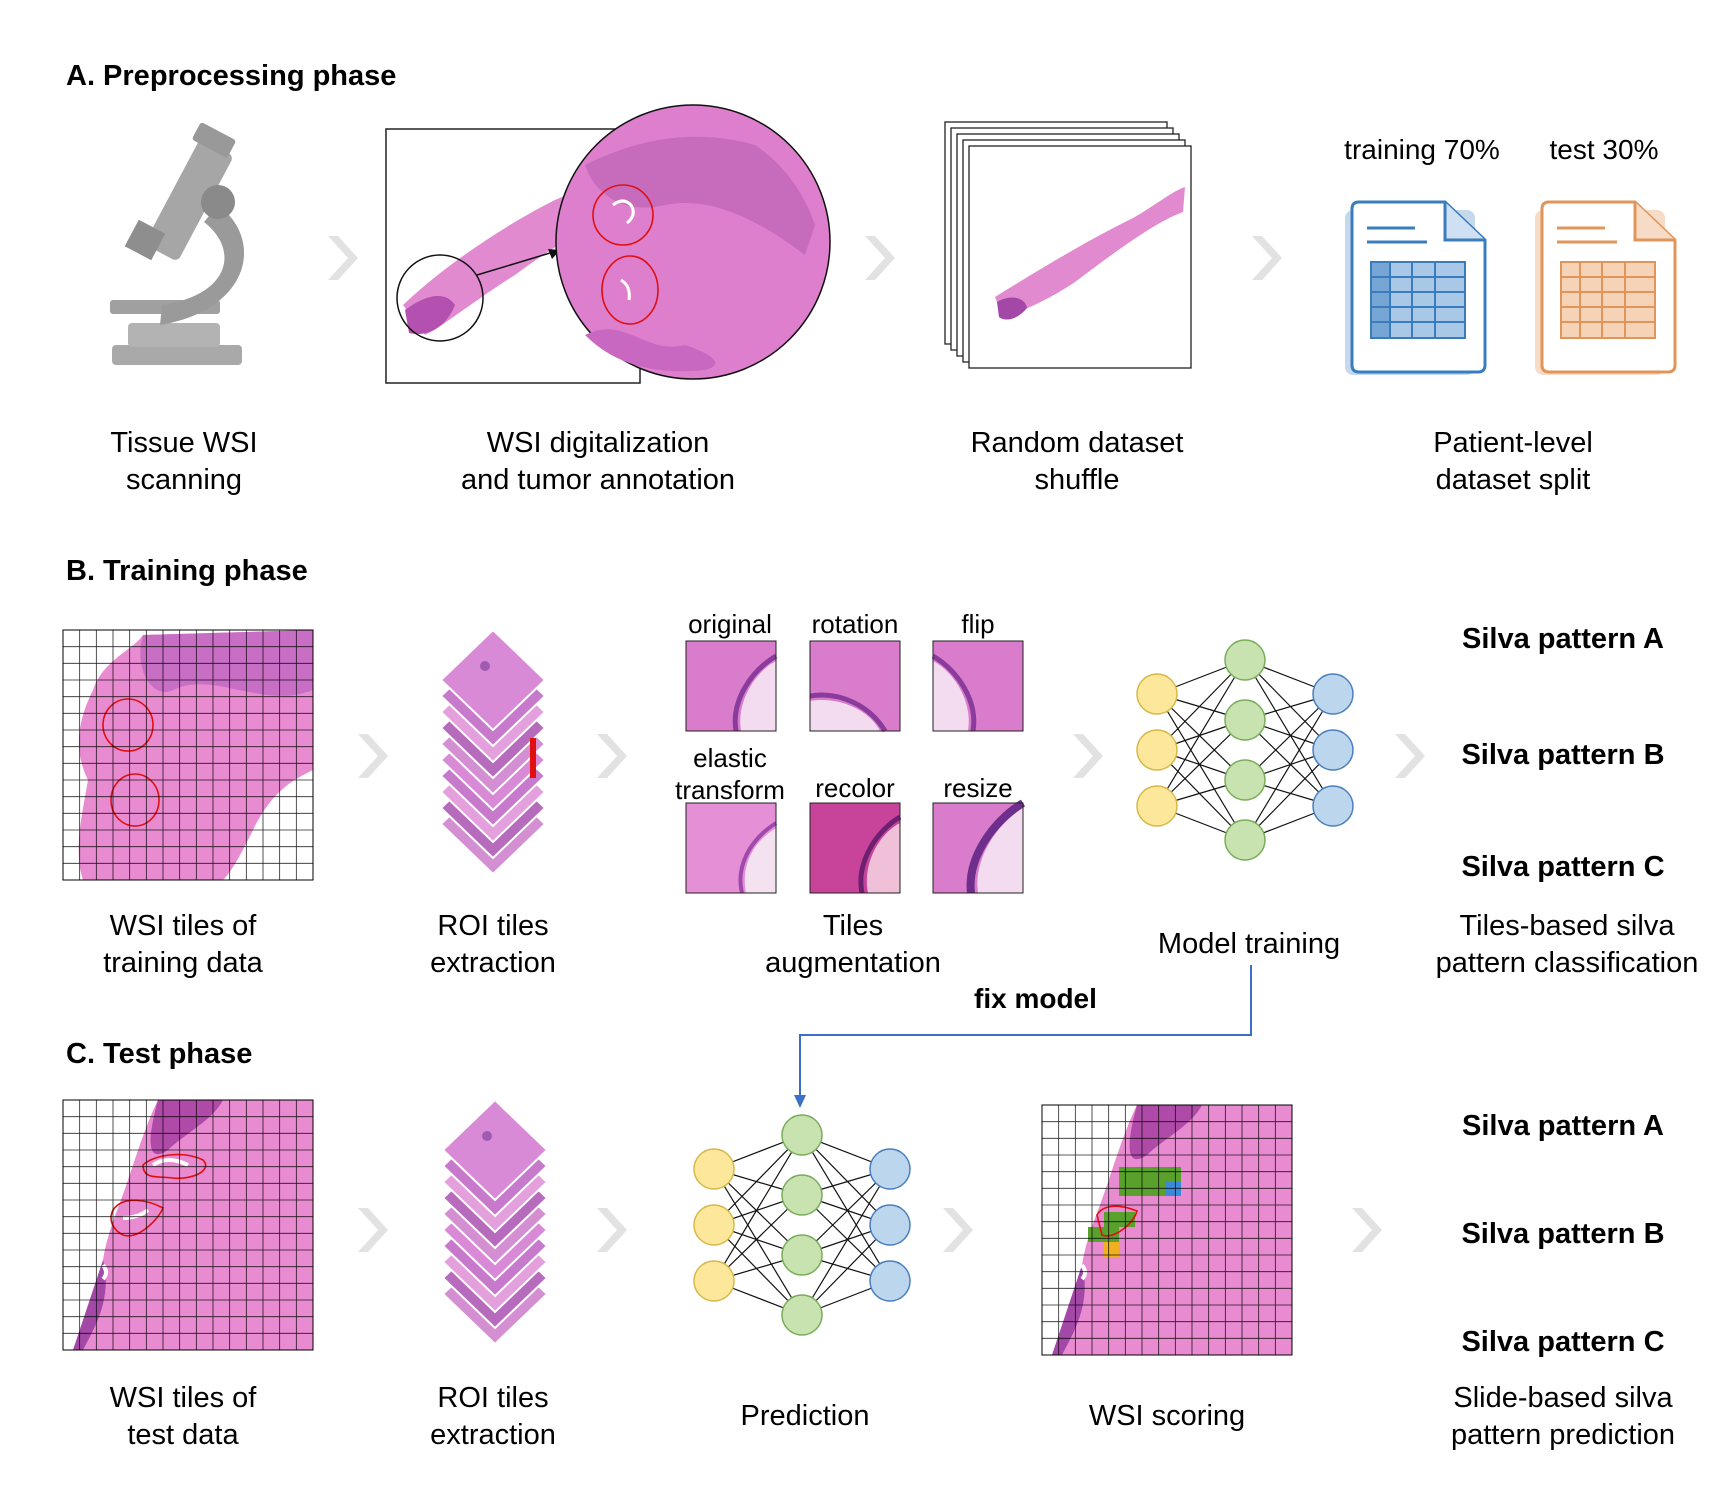 This screenshot has height=1500, width=1731. Describe the element at coordinates (1077, 461) in the screenshot. I see `step-shuffle-caption: Random dataset shuffle` at that location.